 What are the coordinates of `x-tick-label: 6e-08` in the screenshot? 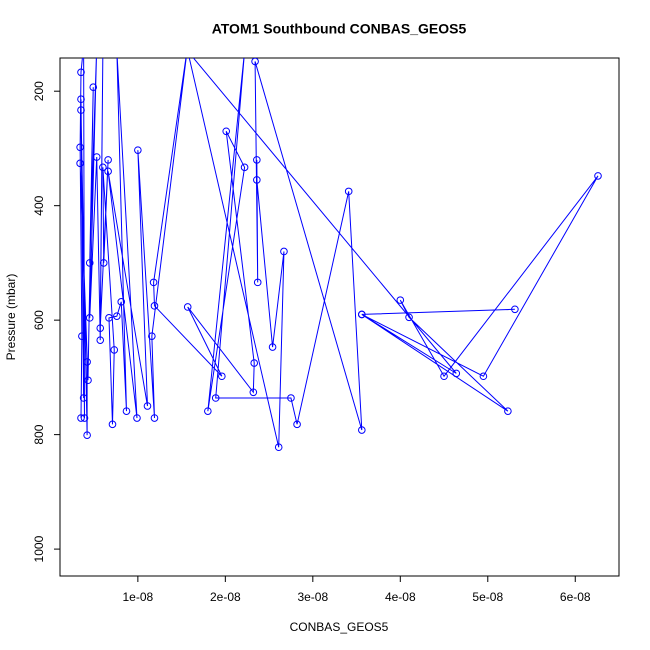 It's located at (575, 597).